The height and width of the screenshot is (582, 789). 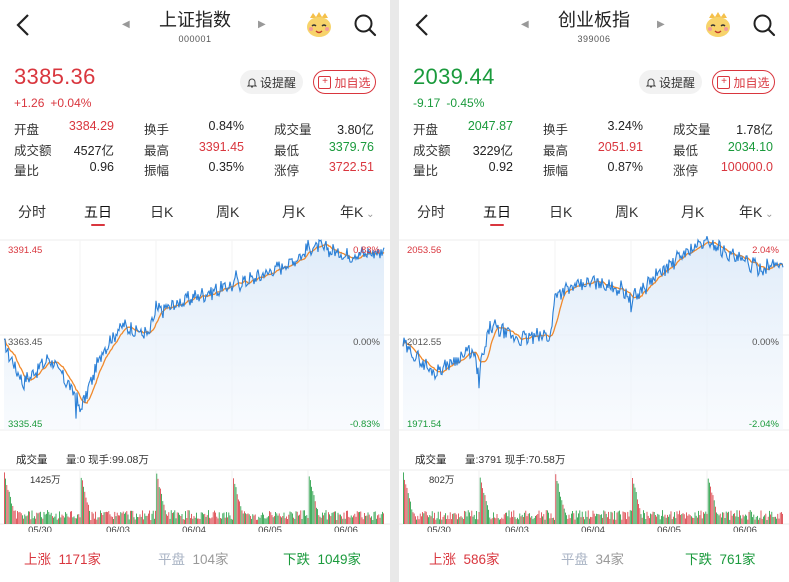 I want to click on tab-label: 周K, so click(x=627, y=212).